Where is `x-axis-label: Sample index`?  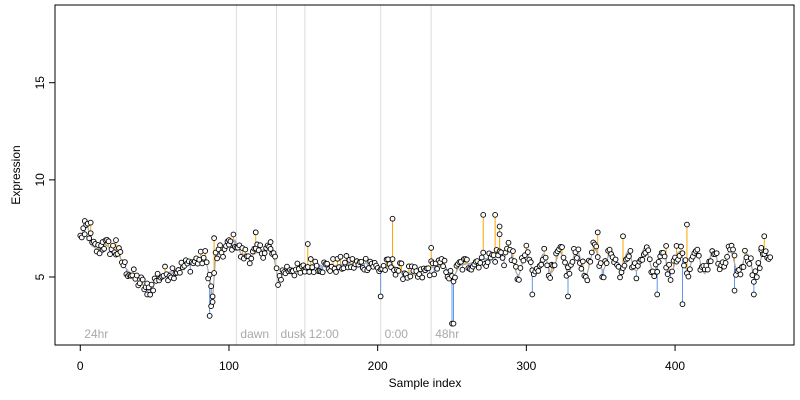
x-axis-label: Sample index is located at coordinates (425, 383).